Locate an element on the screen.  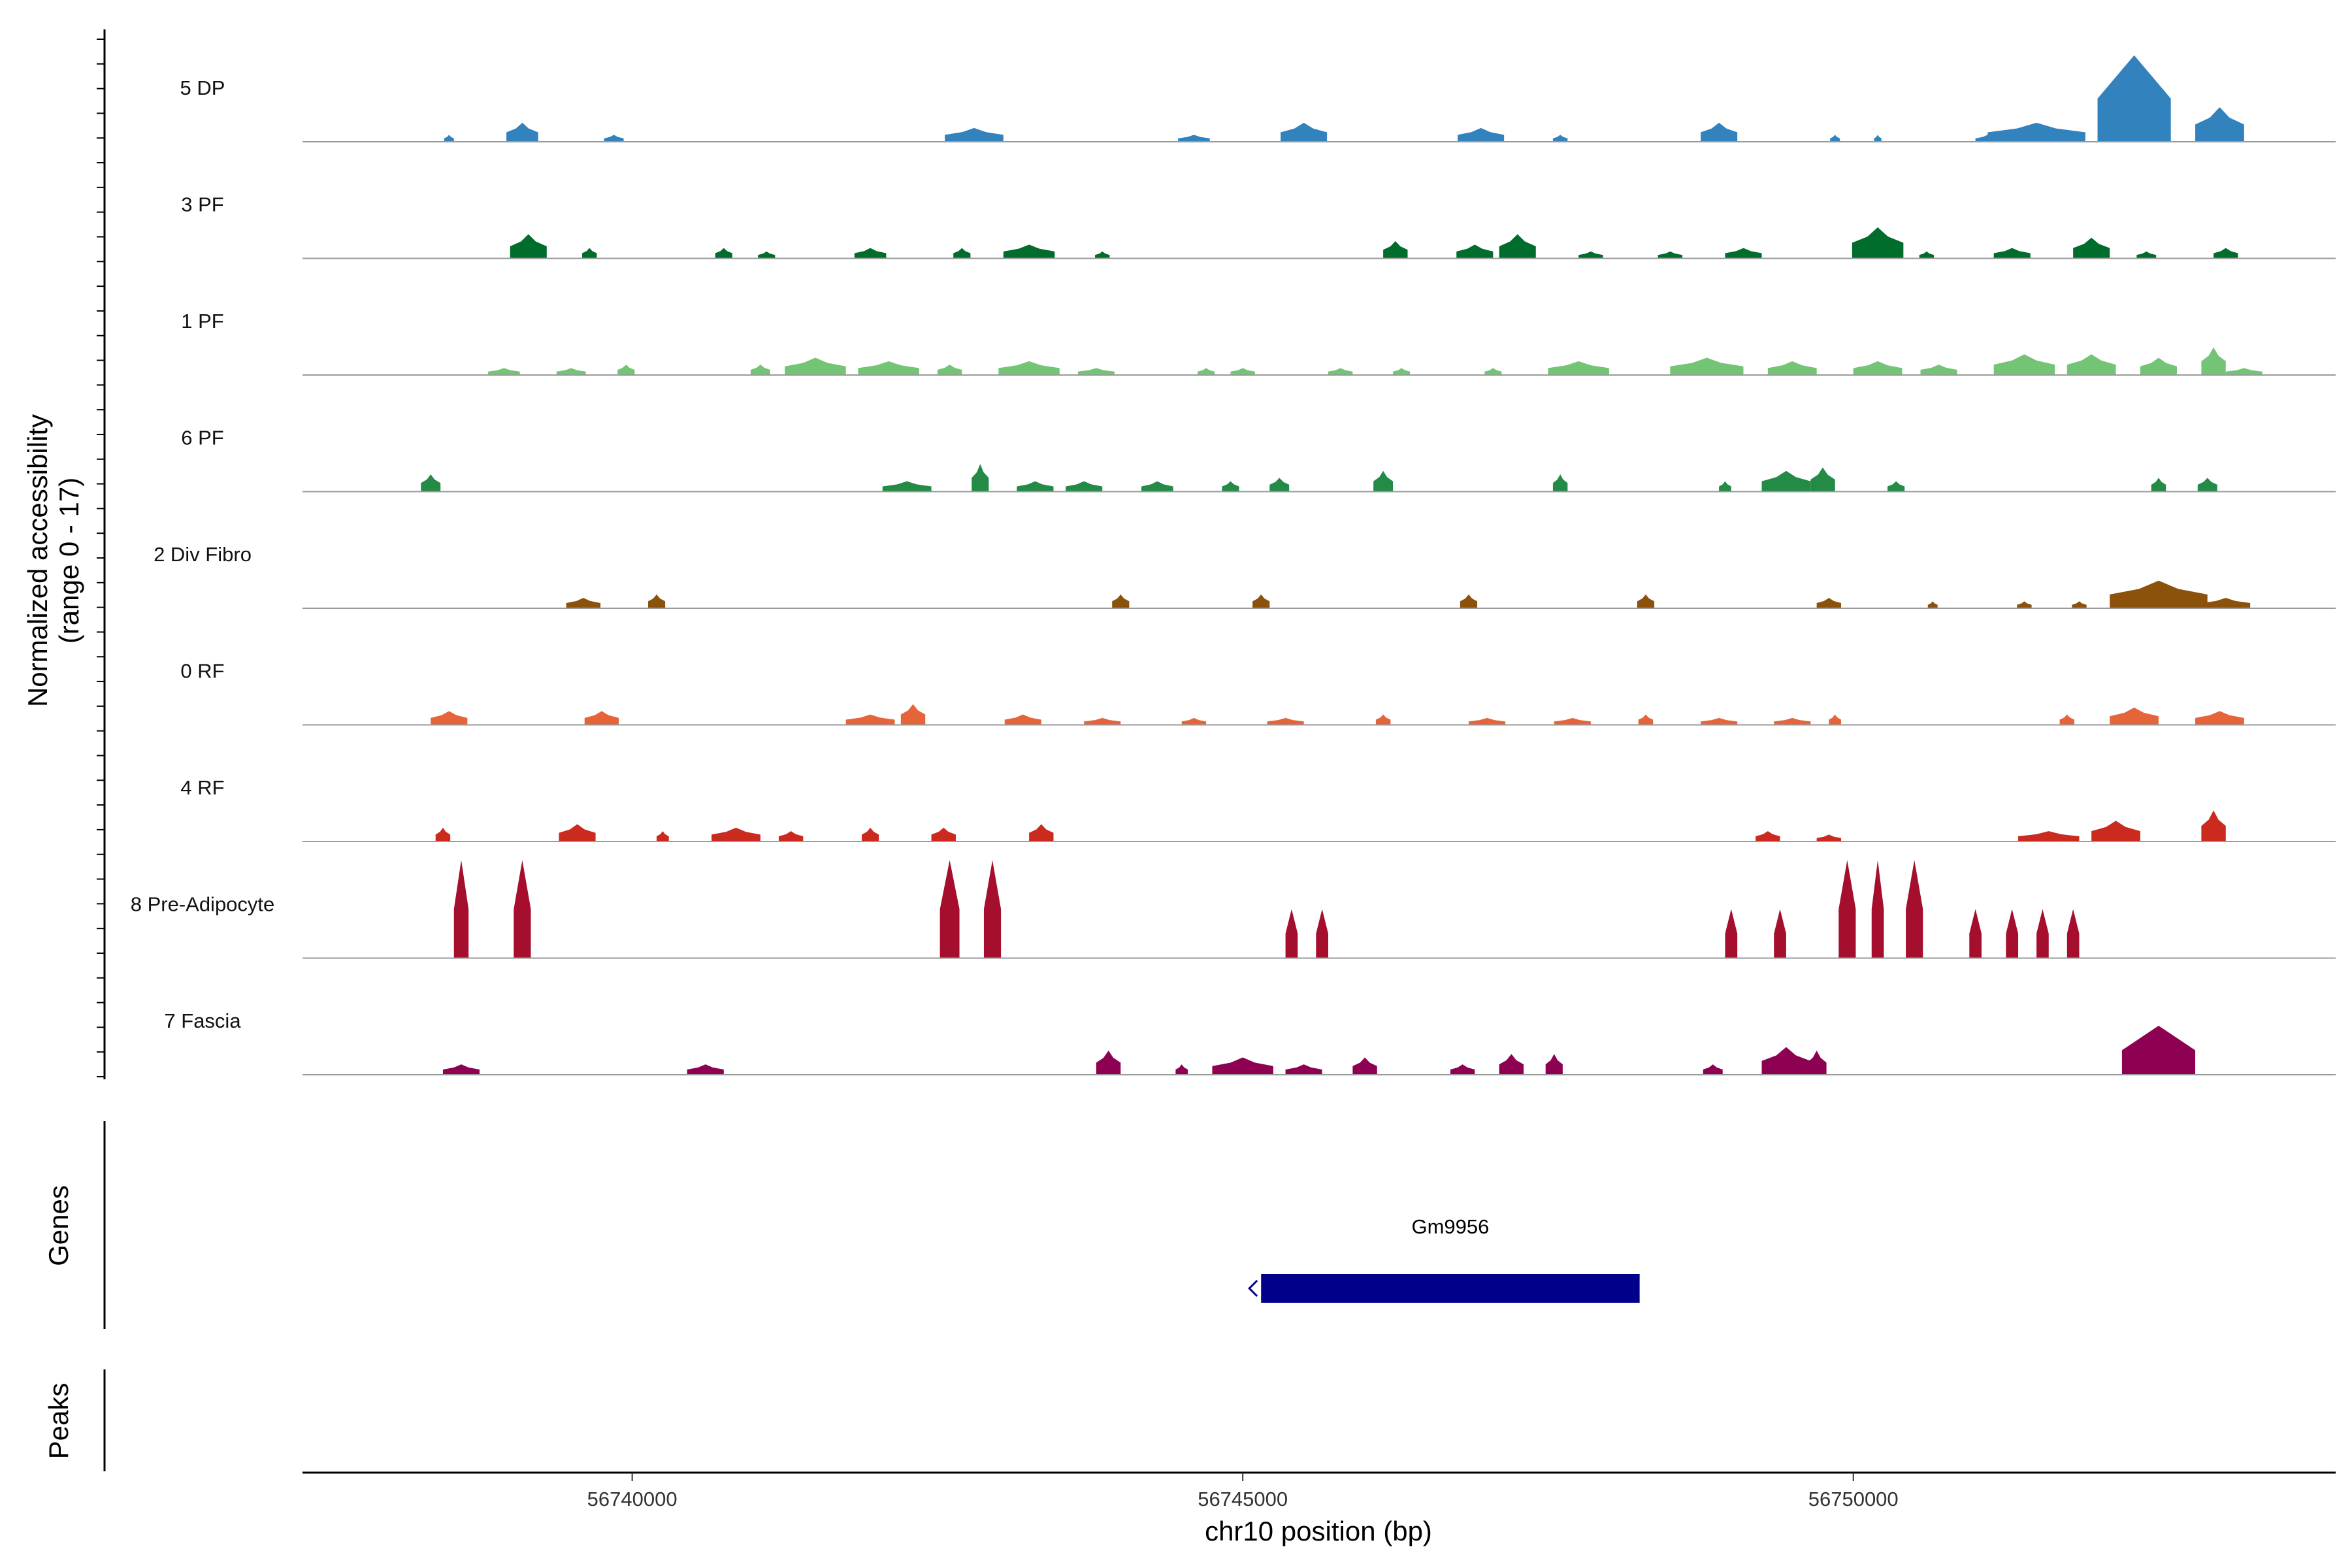
y-axis-title: Normalized accessibility is located at coordinates (37, 560).